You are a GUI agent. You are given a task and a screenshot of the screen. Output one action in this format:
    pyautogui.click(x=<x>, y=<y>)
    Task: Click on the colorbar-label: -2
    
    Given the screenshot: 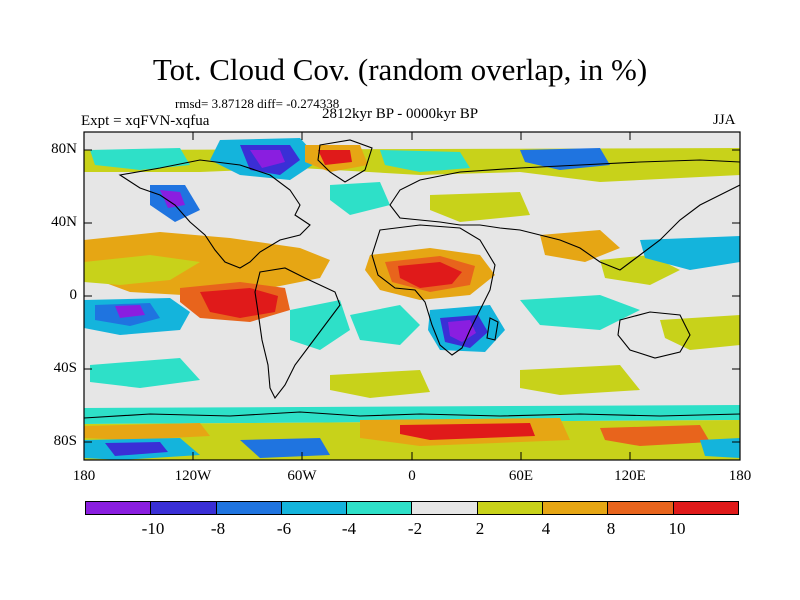 What is the action you would take?
    pyautogui.click(x=415, y=528)
    